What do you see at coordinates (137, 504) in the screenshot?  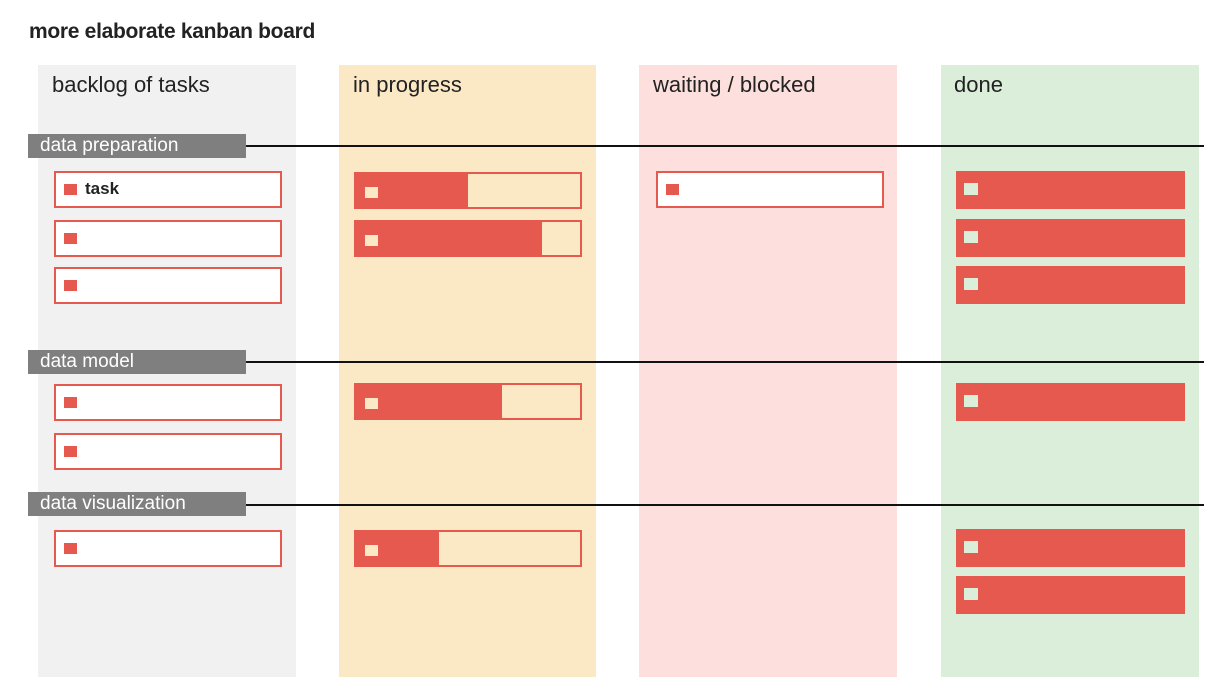 I see `swimlane-label-data-visualization: data visualization` at bounding box center [137, 504].